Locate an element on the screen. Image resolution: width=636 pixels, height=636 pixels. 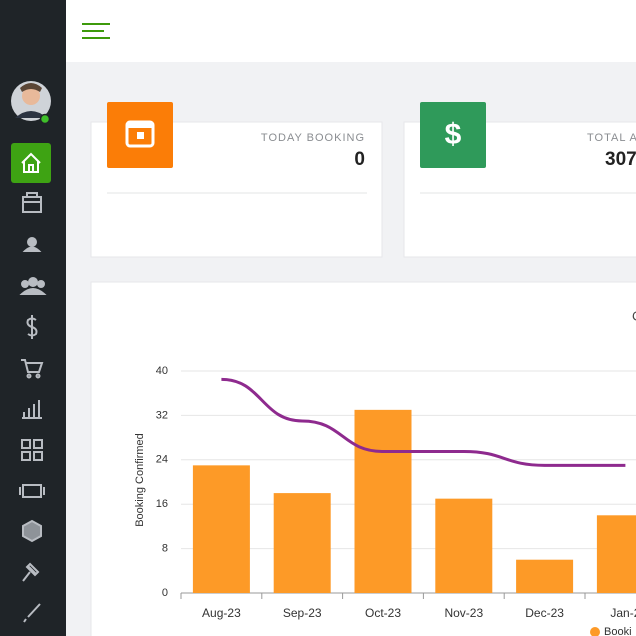
x-tick-label: Sep-23 is located at coordinates (302, 613).